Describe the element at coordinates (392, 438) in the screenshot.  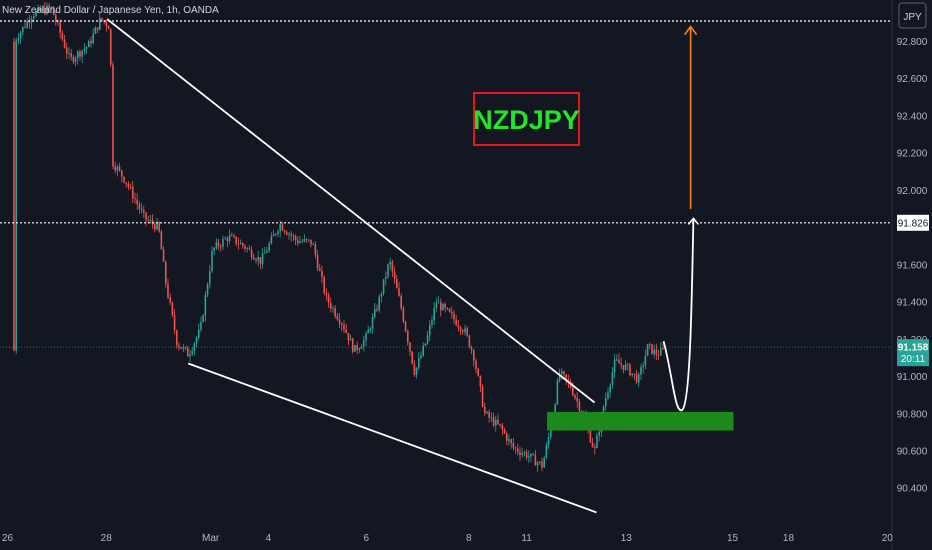
I see `lower-trendline` at that location.